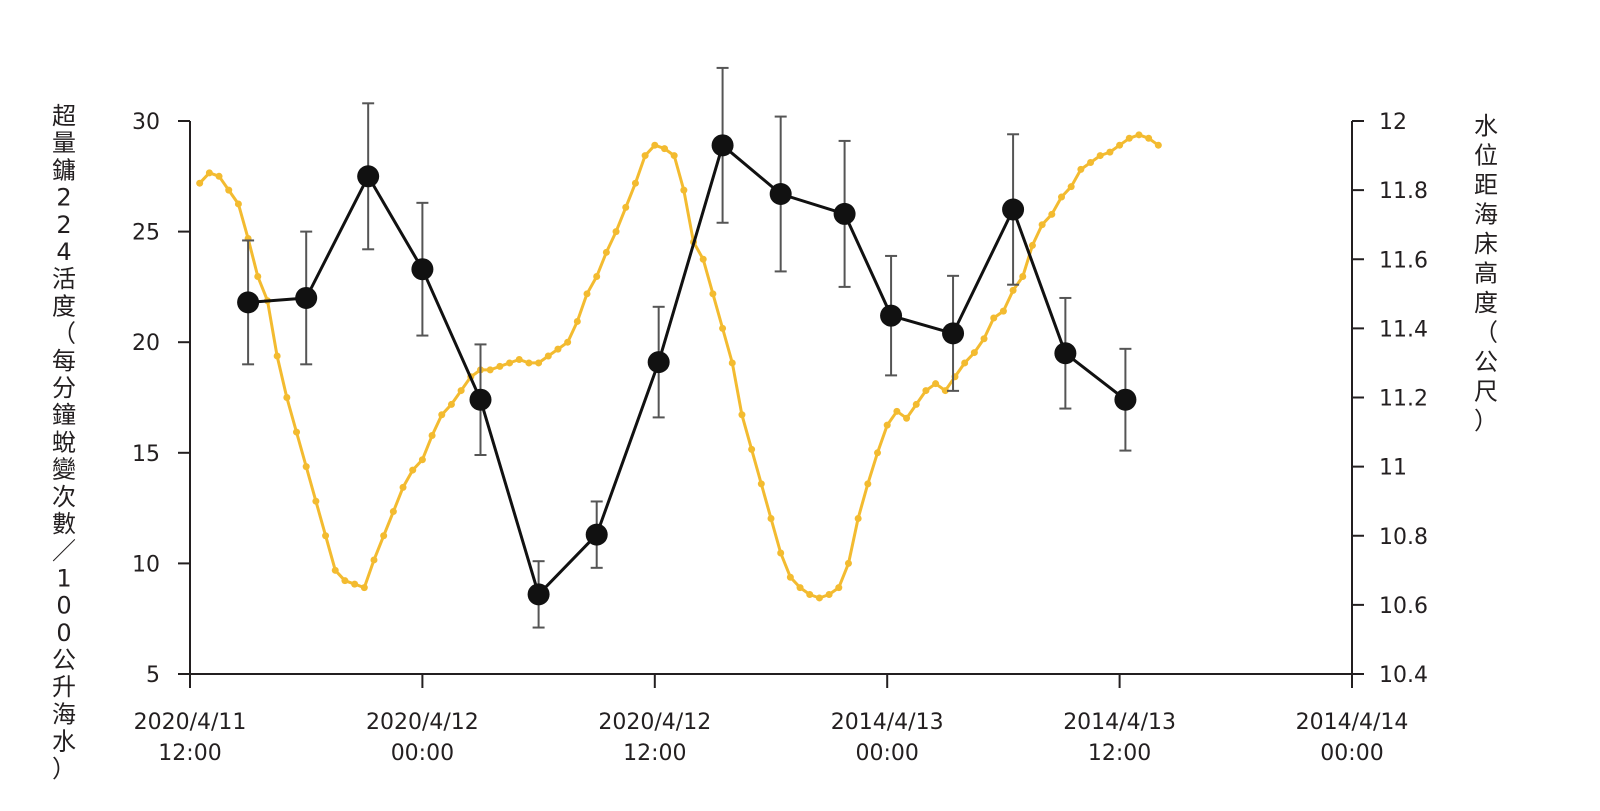  Describe the element at coordinates (64, 442) in the screenshot. I see `left-axis-title: 超量鏞 2 2 4 活度（每分鐘蛻變次數／ 1 0 0 公升海水）` at that location.